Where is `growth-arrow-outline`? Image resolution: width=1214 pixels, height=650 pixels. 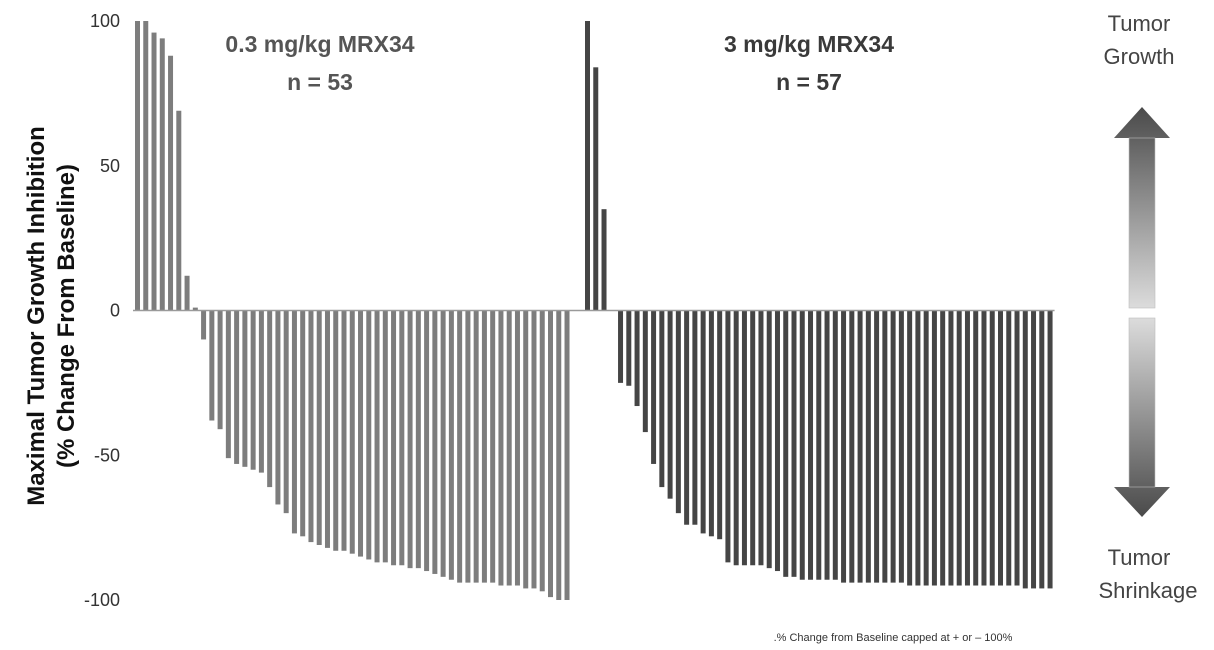 growth-arrow-outline is located at coordinates (1142, 223).